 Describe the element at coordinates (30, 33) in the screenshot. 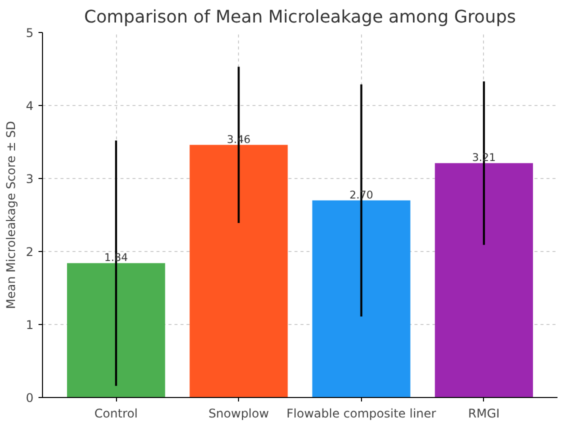

I see `y-tick-label: 5` at that location.